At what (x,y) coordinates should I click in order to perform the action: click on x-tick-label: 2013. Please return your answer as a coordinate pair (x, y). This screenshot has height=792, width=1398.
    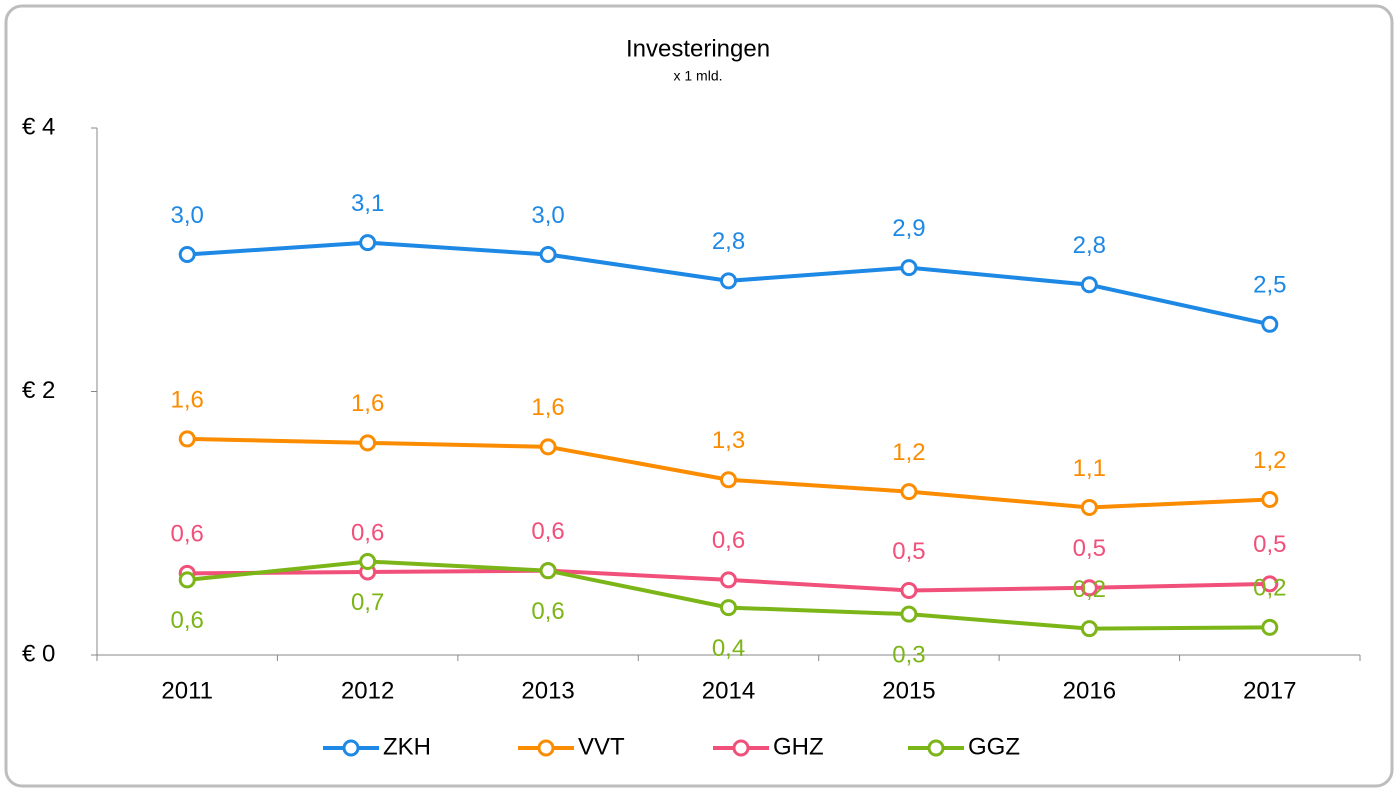
    Looking at the image, I should click on (547, 690).